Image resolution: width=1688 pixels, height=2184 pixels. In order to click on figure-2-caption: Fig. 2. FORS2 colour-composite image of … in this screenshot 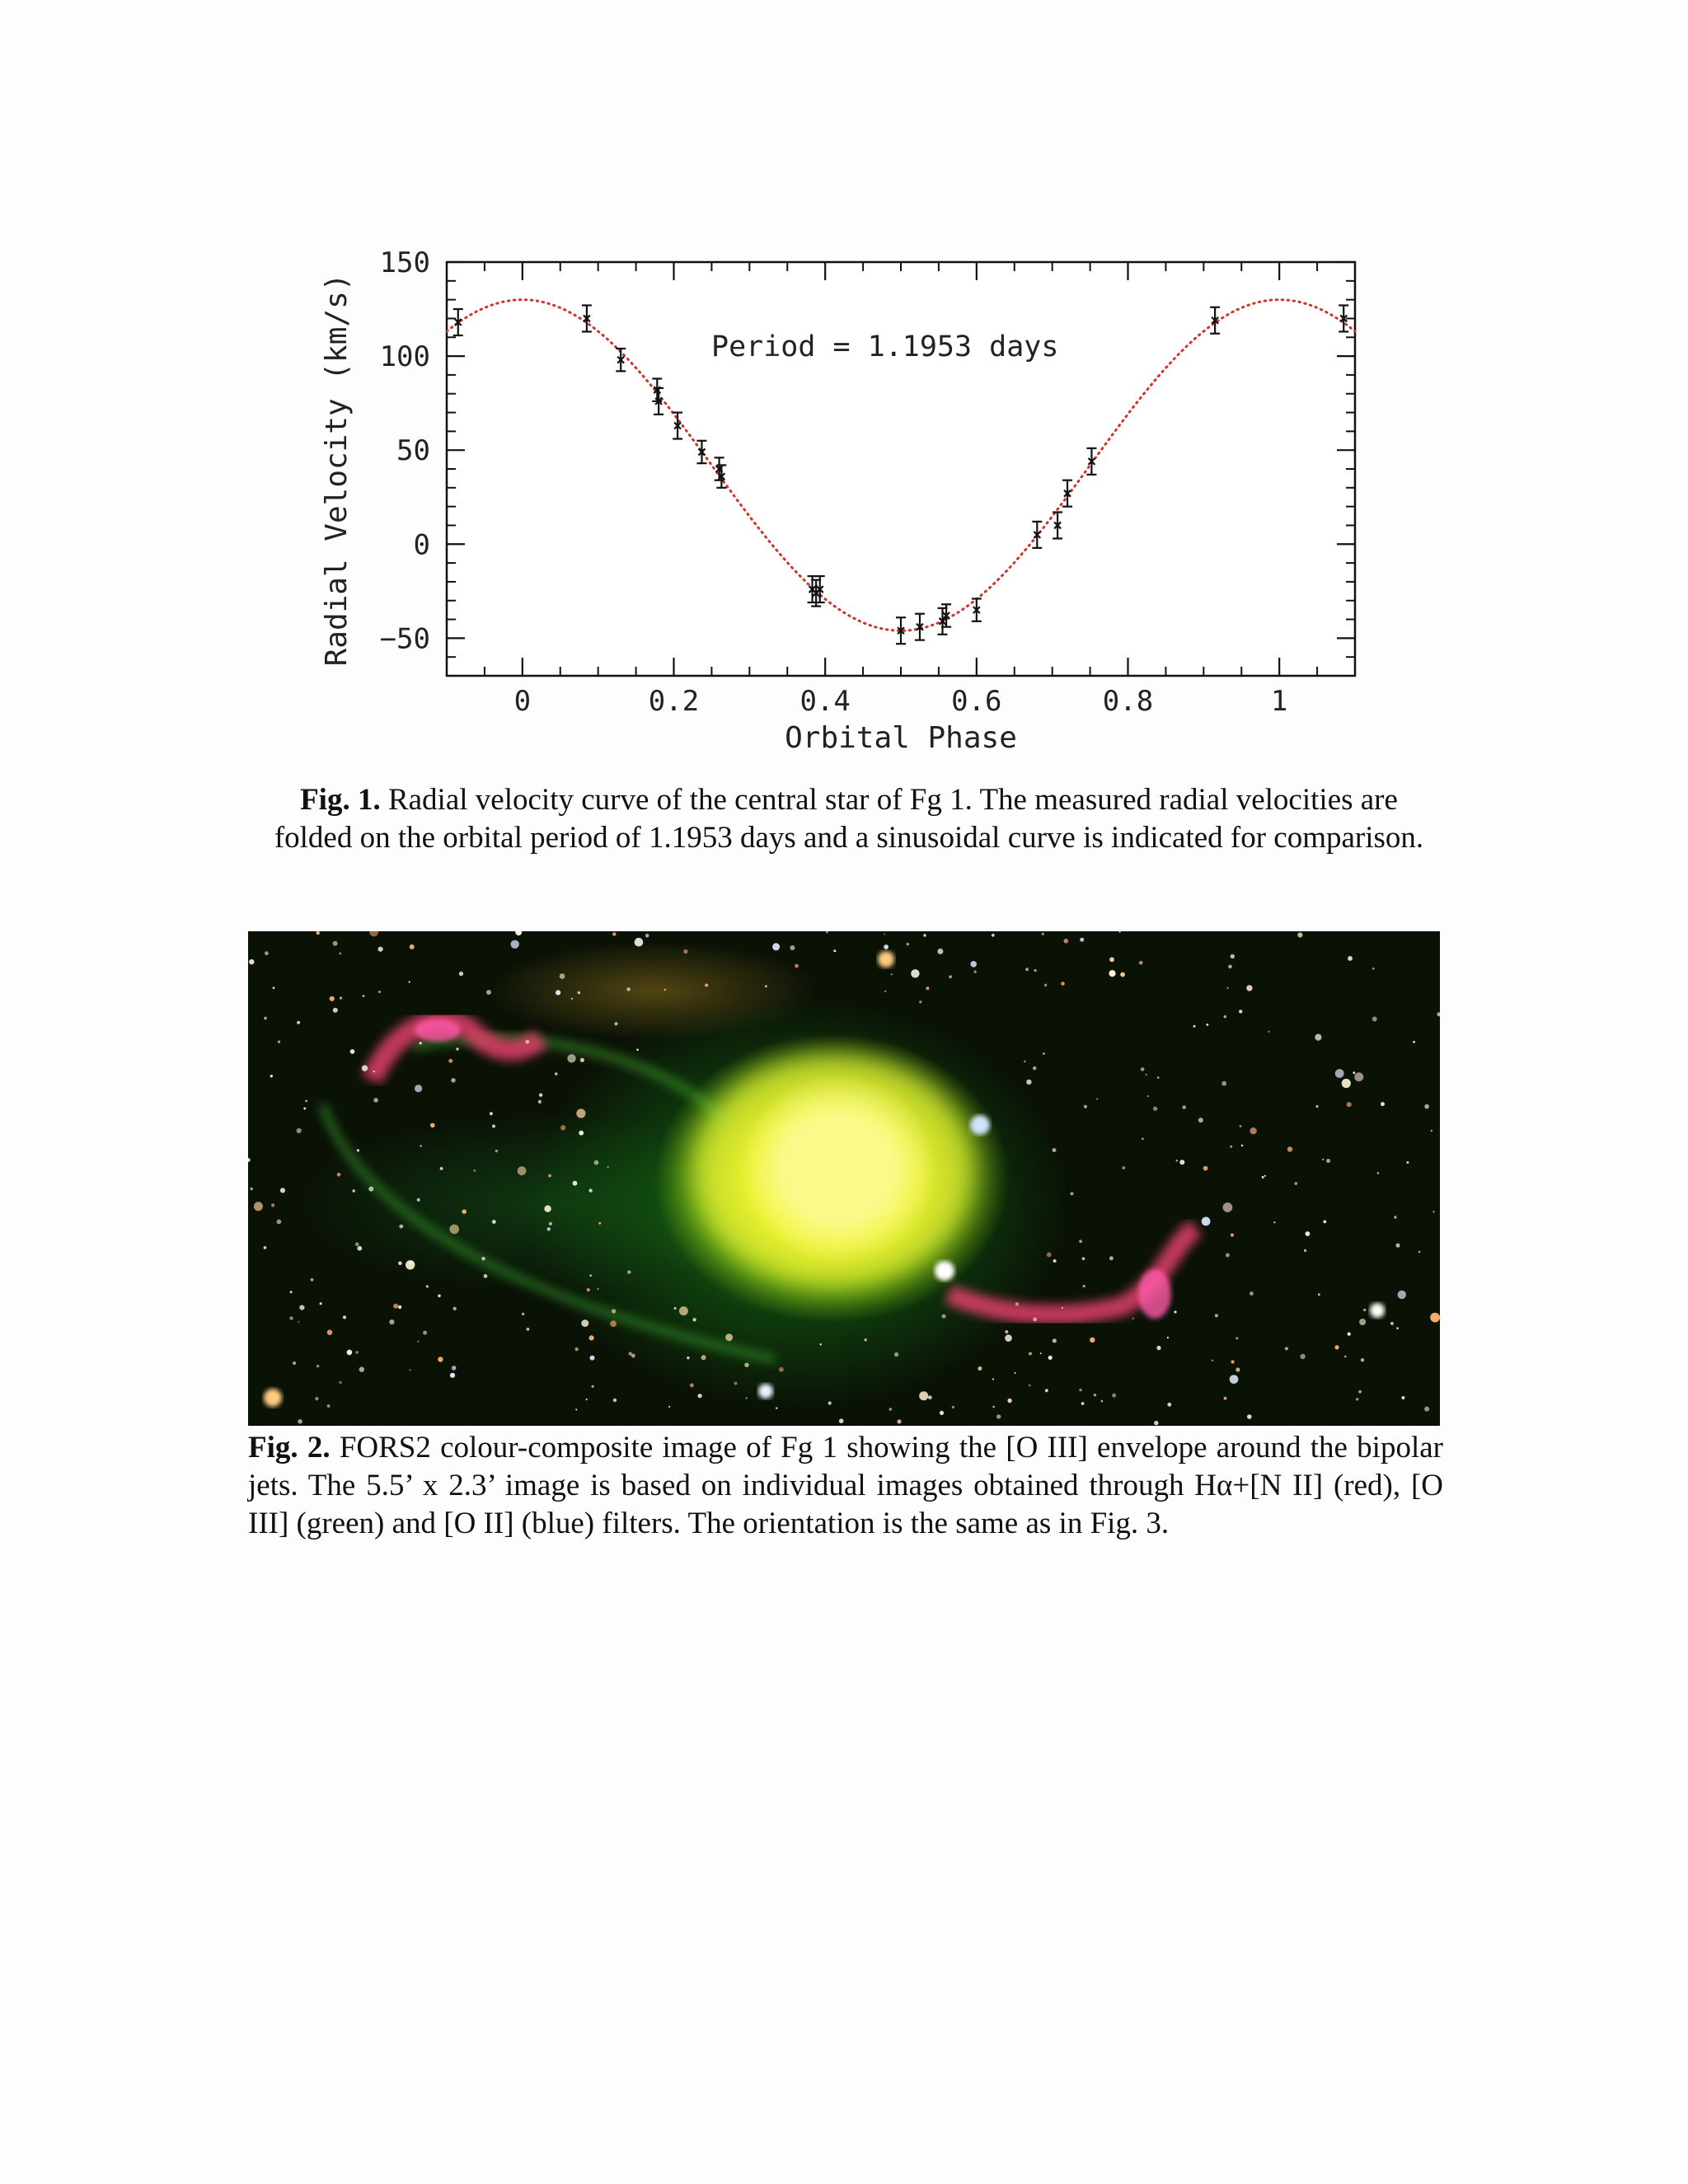, I will do `click(845, 1486)`.